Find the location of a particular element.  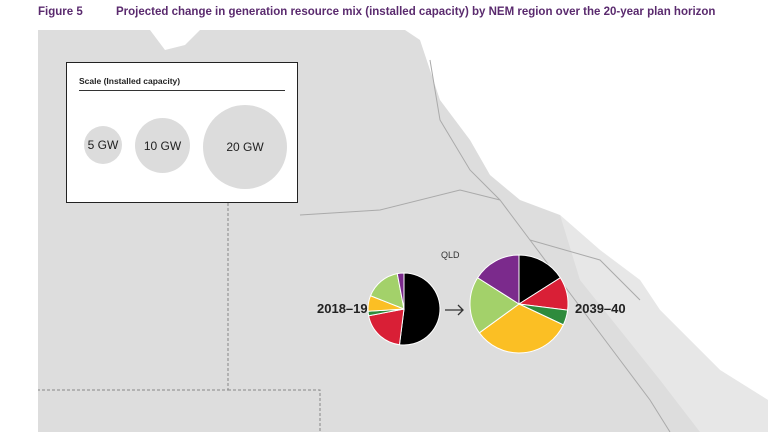

legend-divider is located at coordinates (182, 90).